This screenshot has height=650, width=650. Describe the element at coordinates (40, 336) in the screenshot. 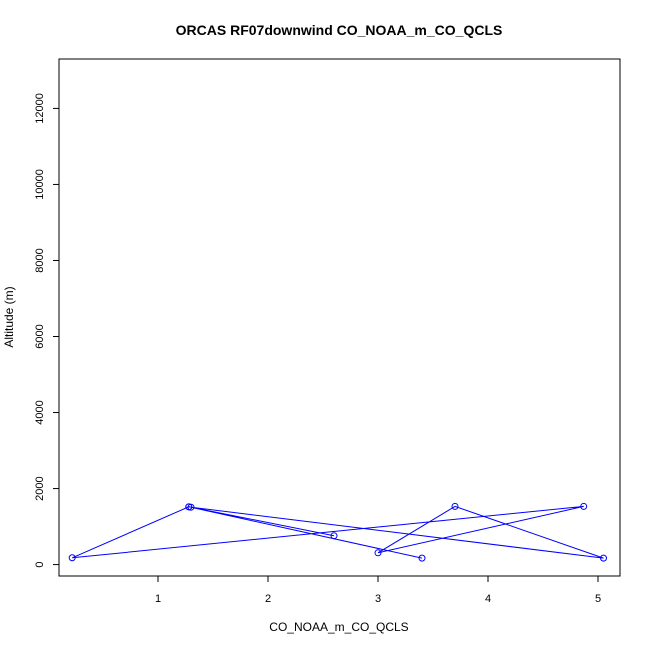

I see `y-tick-label: 6000` at that location.